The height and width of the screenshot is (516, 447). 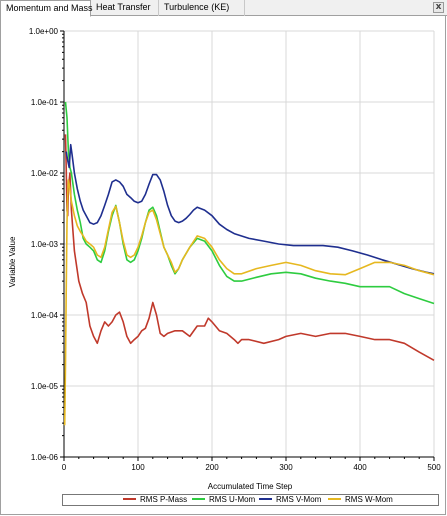 What do you see at coordinates (232, 499) in the screenshot?
I see `legend-label-u-mom: RMS U-Mom` at bounding box center [232, 499].